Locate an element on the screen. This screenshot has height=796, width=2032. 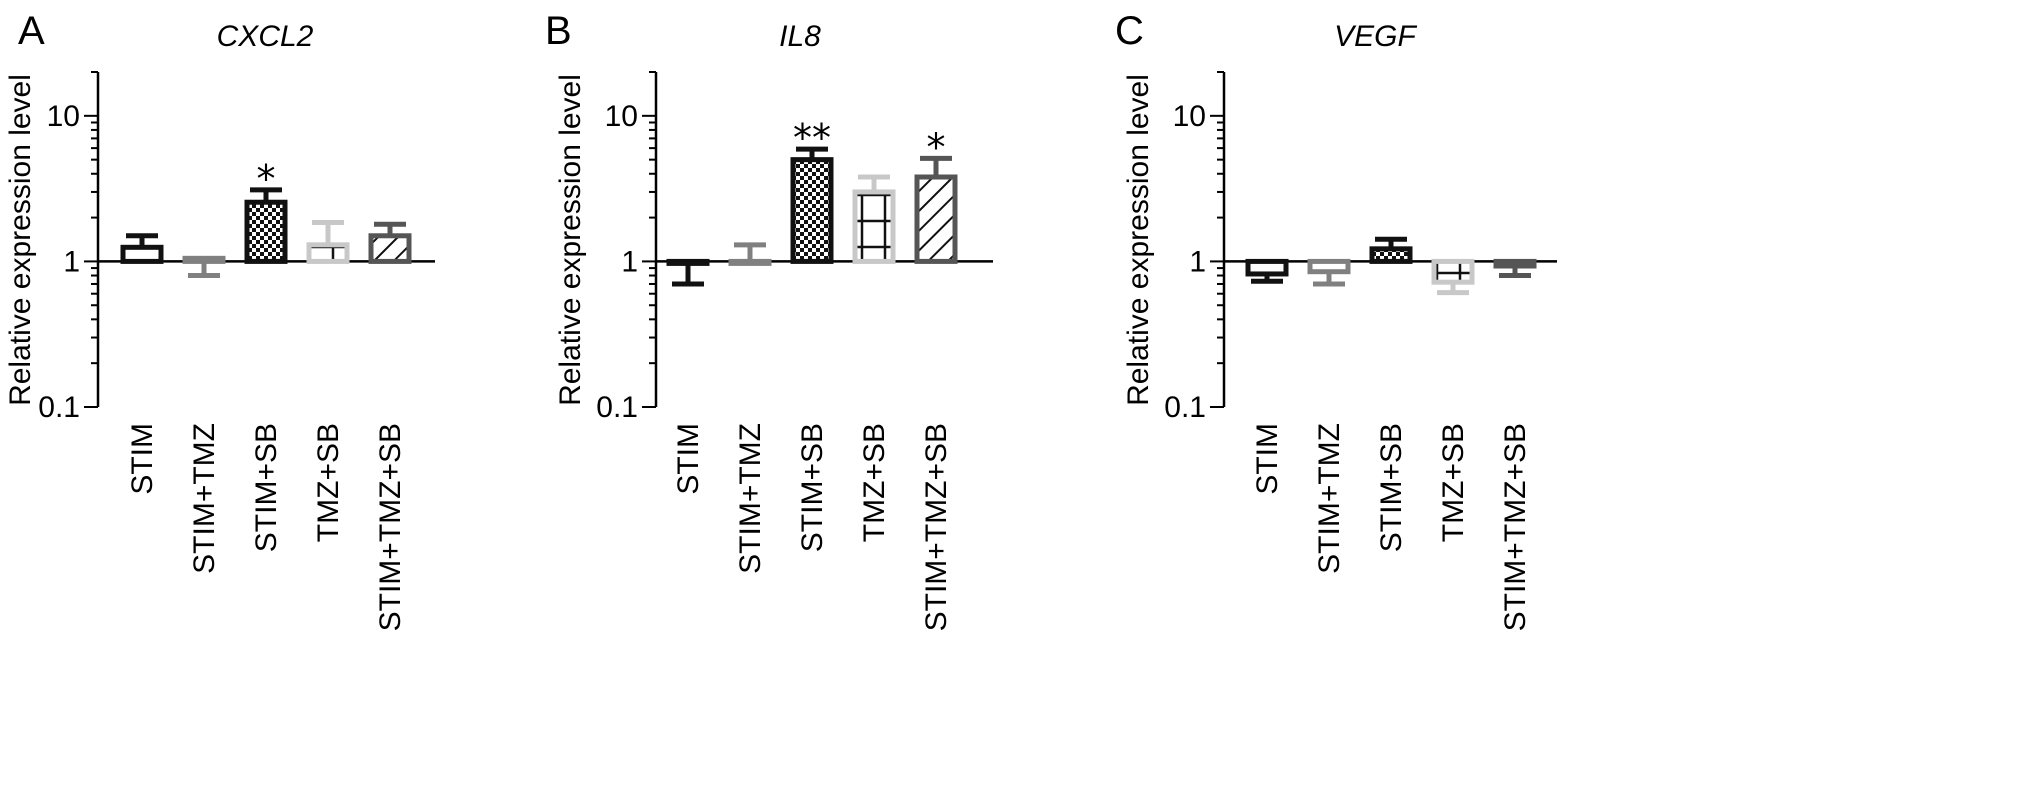
chart-title: CXCL2 is located at coordinates (265, 36).